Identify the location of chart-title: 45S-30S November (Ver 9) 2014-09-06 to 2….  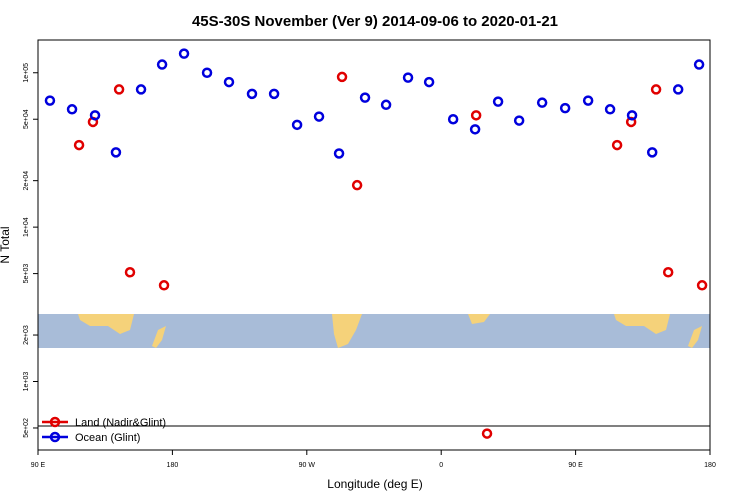
(375, 21).